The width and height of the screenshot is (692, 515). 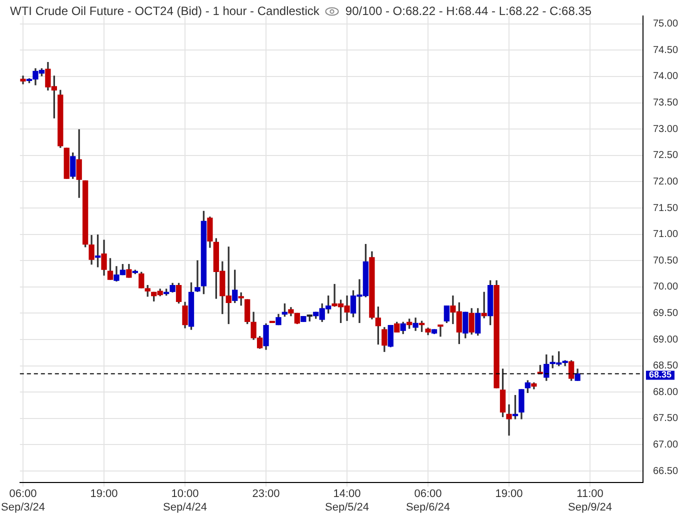 What do you see at coordinates (347, 501) in the screenshot?
I see `x-tick-label: 14:00 Sep/5/24` at bounding box center [347, 501].